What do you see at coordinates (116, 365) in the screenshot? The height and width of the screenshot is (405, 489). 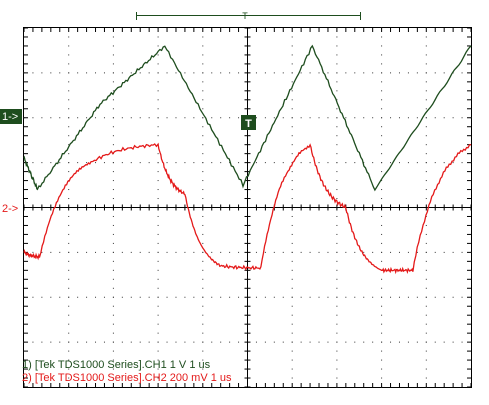 I see `ch1-caption: 1) [Tek TDS1000 Series].CH1 1 V 1 us` at bounding box center [116, 365].